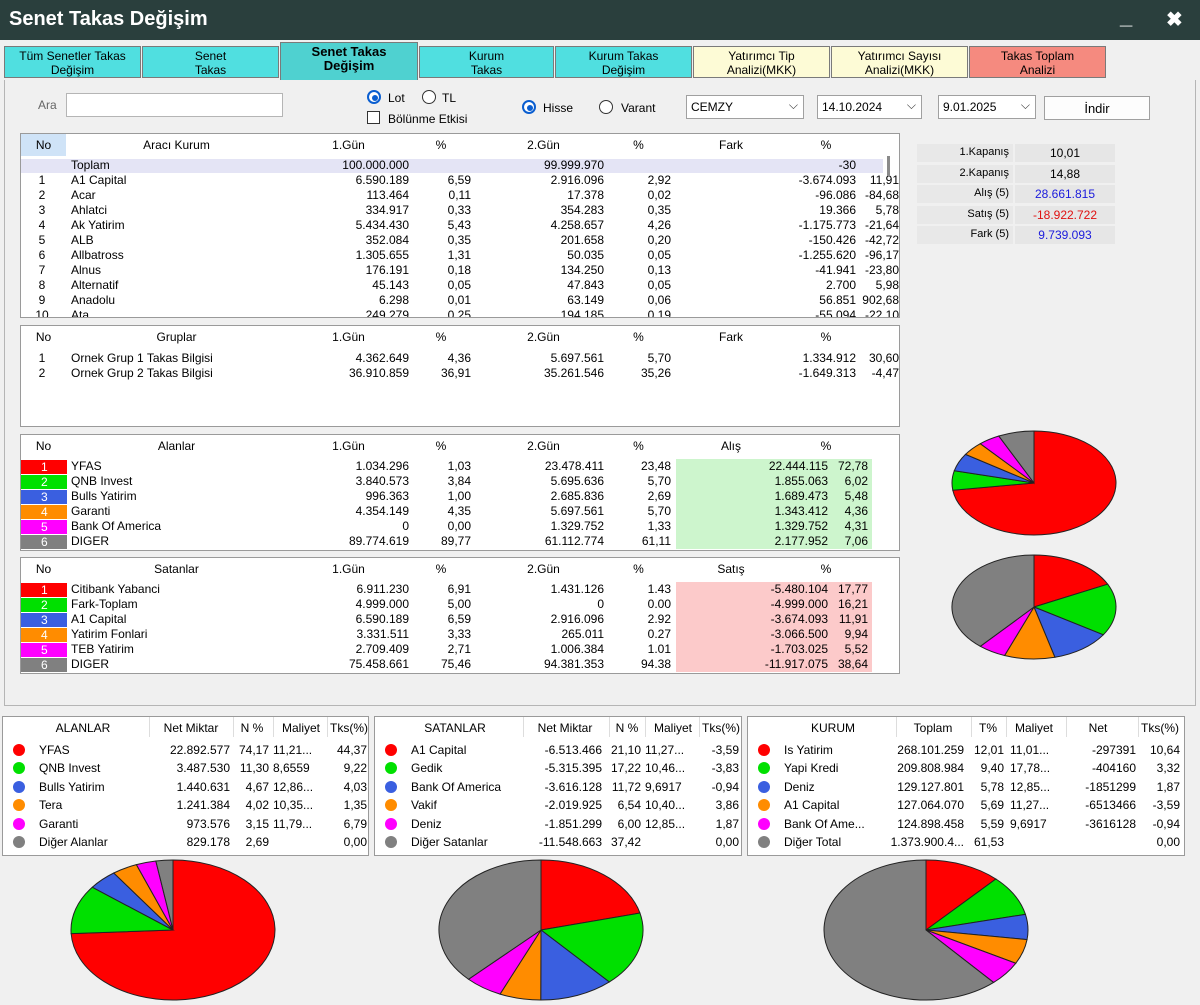 This screenshot has width=1200, height=1005. I want to click on tab-kurum-takas-degisim: Kurum Takas Değişim, so click(623, 62).